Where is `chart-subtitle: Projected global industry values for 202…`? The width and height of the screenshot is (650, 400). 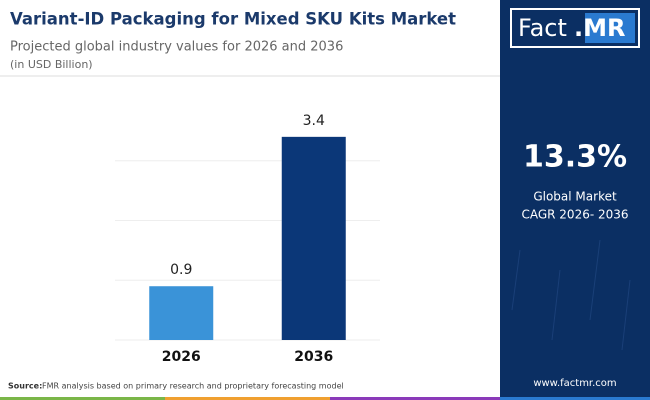 chart-subtitle: Projected global industry values for 202… is located at coordinates (176, 47).